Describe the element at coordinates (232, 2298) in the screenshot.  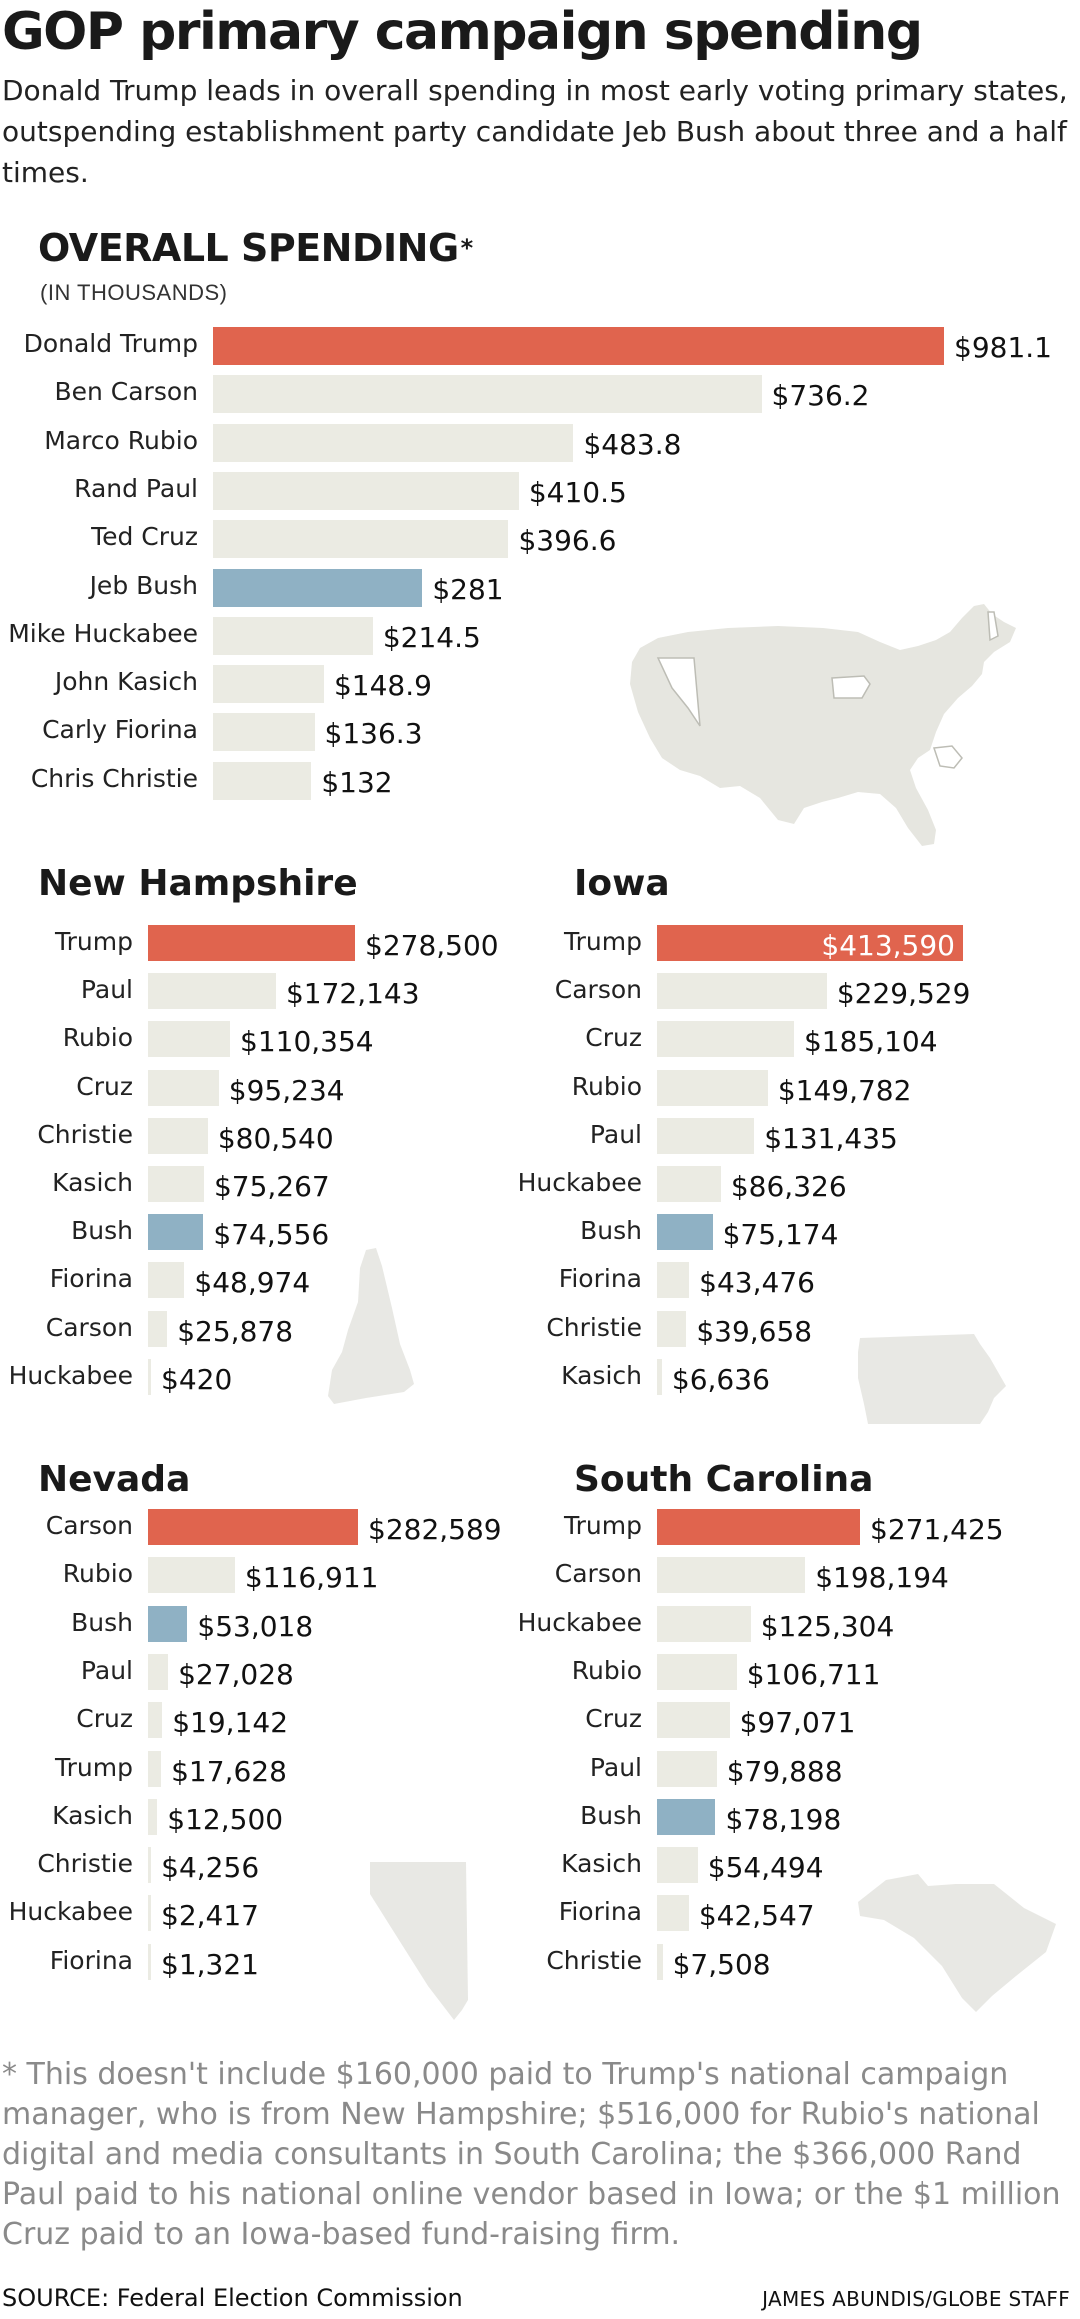
I see `source-credit: SOURCE: Federal Election Commission` at that location.